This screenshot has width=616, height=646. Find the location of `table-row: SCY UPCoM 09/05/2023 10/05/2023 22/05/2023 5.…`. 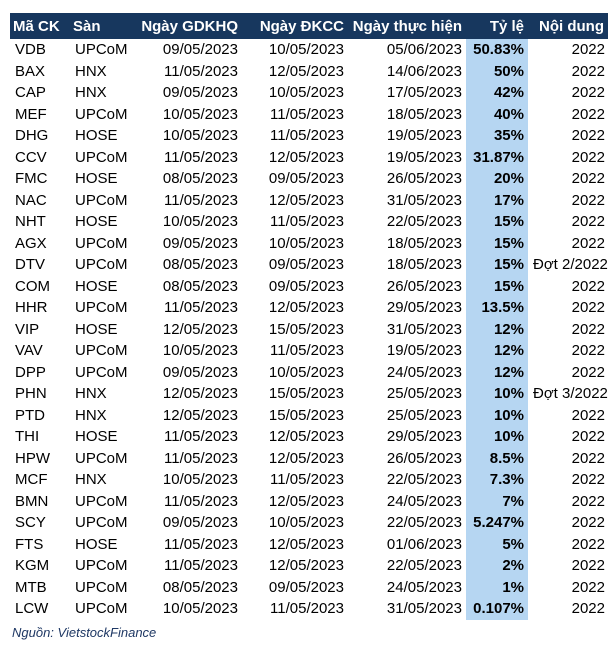

table-row: SCY UPCoM 09/05/2023 10/05/2023 22/05/2023 5.… is located at coordinates (309, 523).